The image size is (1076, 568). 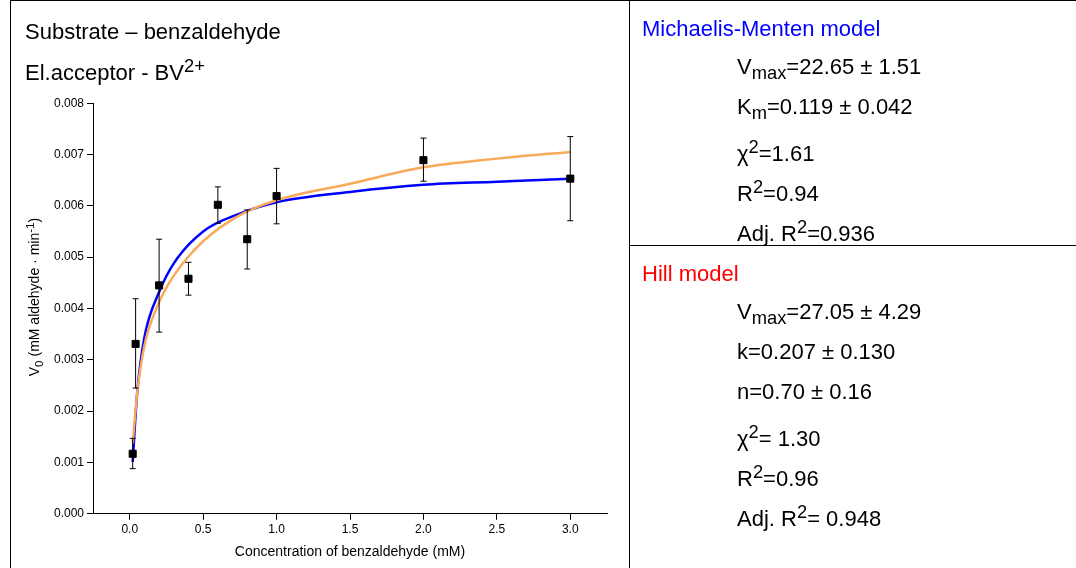 What do you see at coordinates (69, 205) in the screenshot?
I see `y-tick-label: 0.006` at bounding box center [69, 205].